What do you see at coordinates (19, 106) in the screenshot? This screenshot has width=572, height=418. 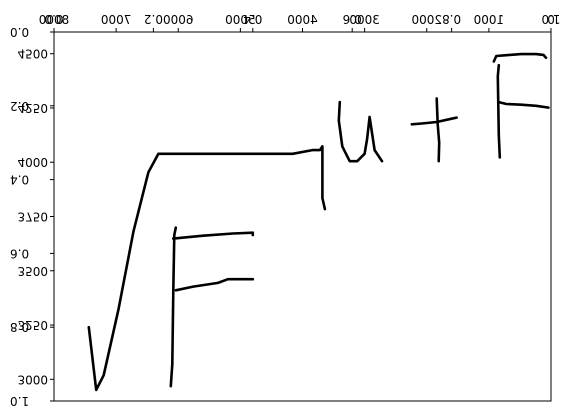 I see `y-tick-label-primary: 0.2` at bounding box center [19, 106].